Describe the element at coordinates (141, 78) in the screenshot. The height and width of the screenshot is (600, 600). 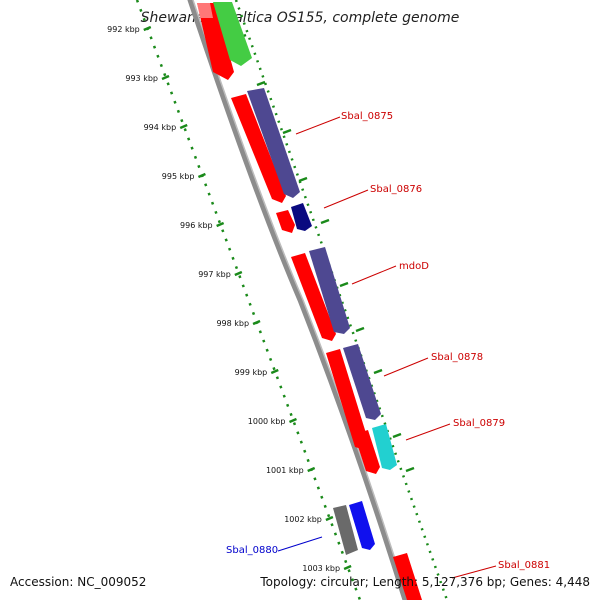
I see `ruler-tick-label: 993 kbp` at that location.